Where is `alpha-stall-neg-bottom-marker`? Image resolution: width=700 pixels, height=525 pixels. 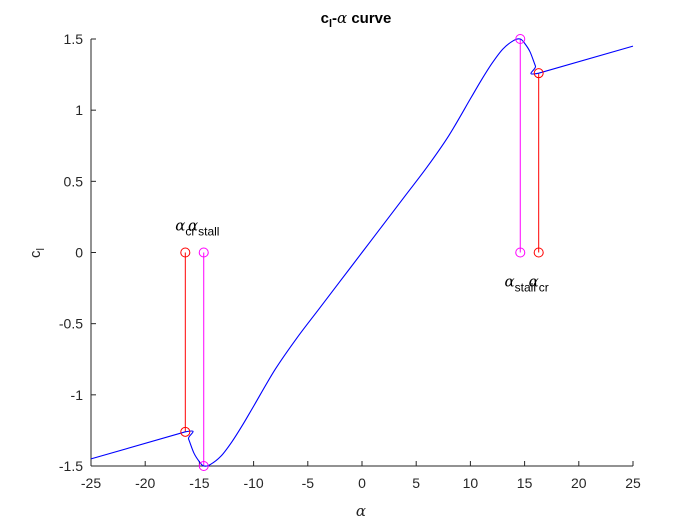 alpha-stall-neg-bottom-marker is located at coordinates (203, 466).